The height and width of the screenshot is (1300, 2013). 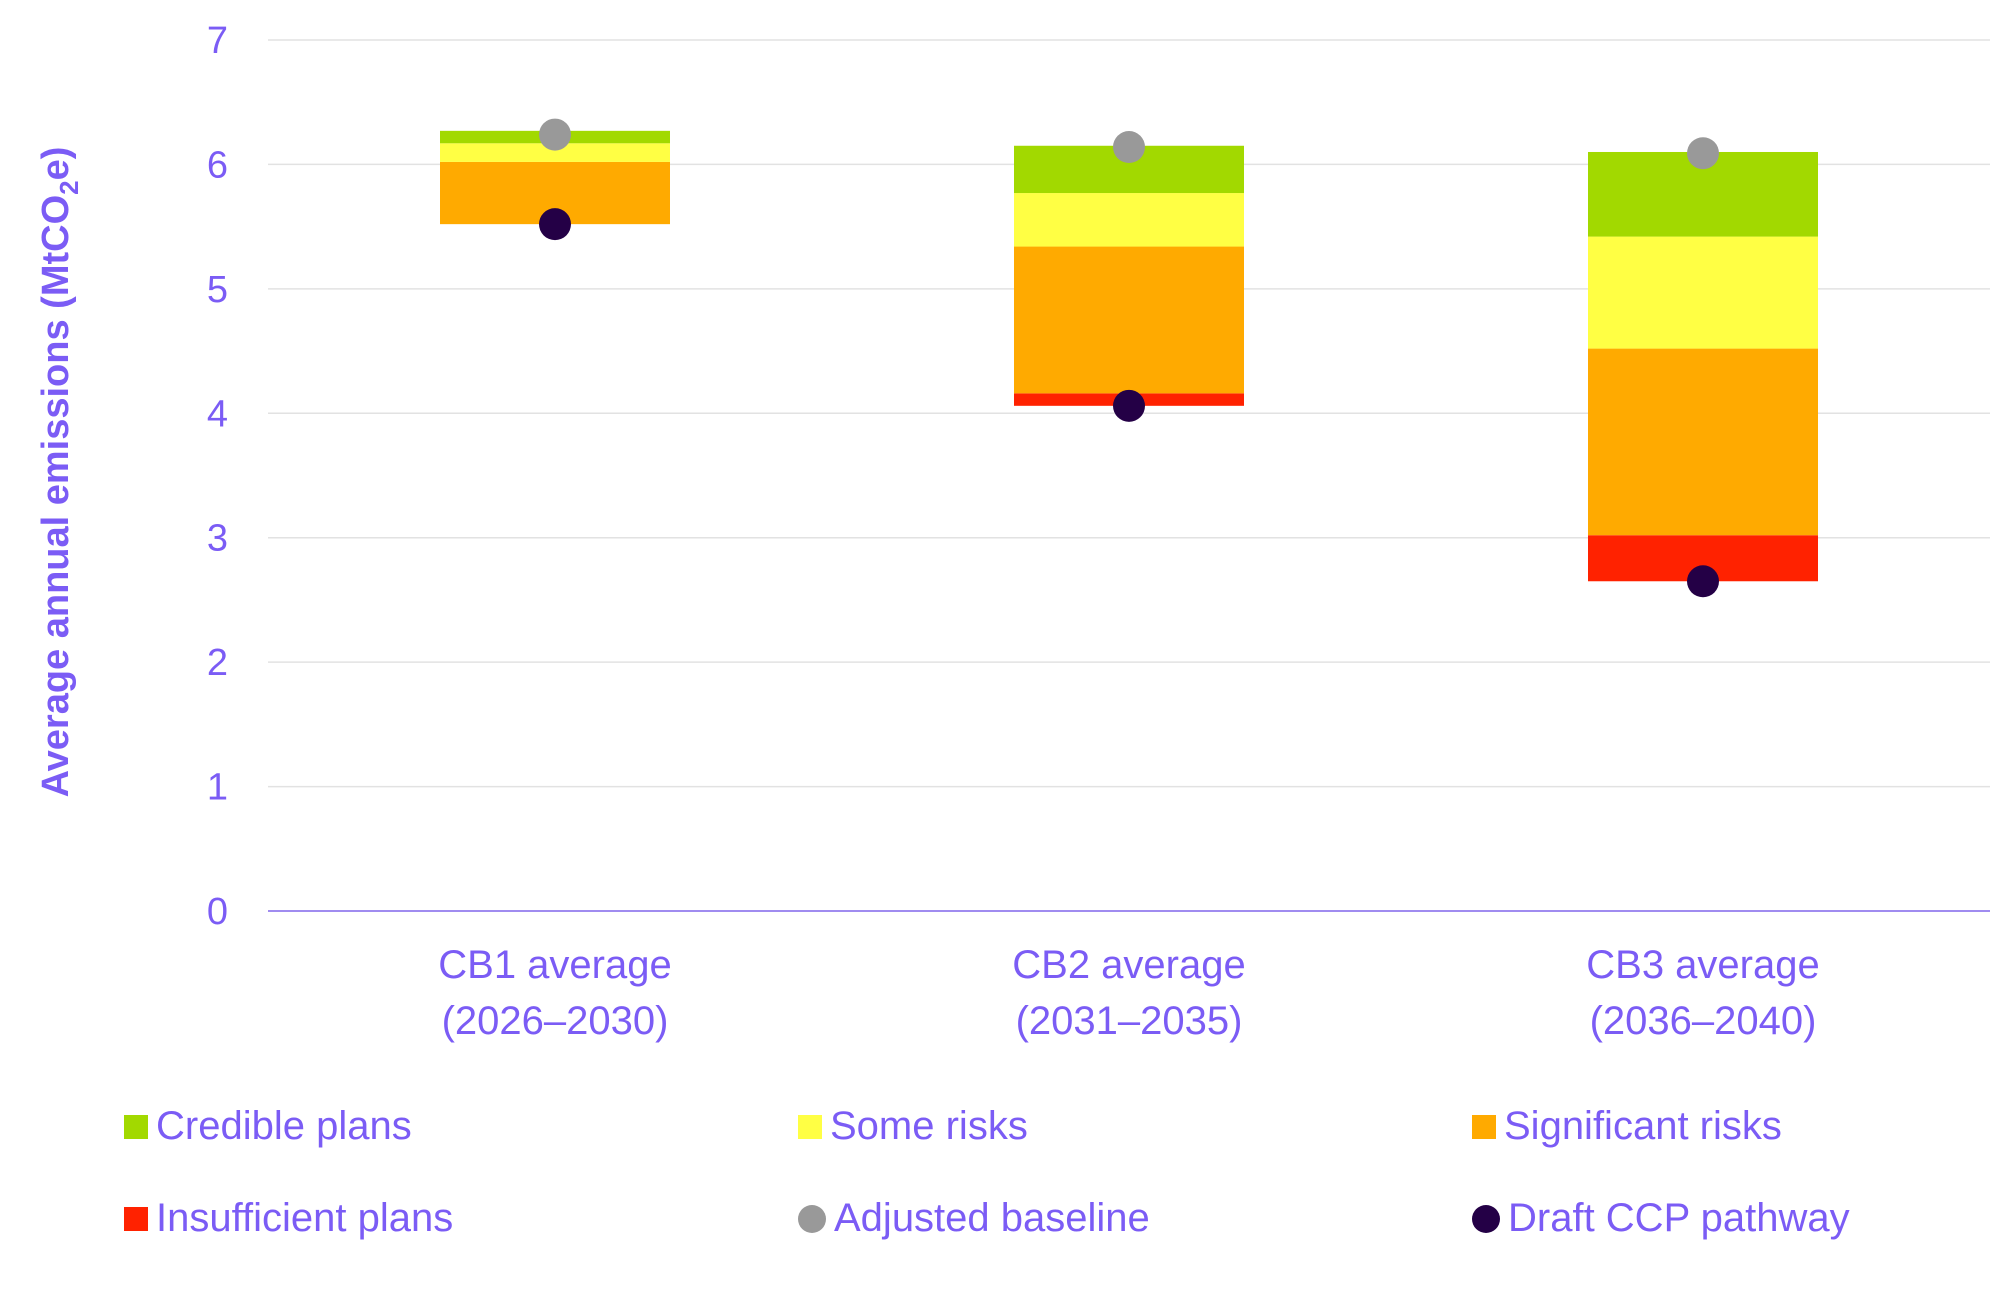 What do you see at coordinates (1128, 965) in the screenshot?
I see `x-tick-label: CB2 average` at bounding box center [1128, 965].